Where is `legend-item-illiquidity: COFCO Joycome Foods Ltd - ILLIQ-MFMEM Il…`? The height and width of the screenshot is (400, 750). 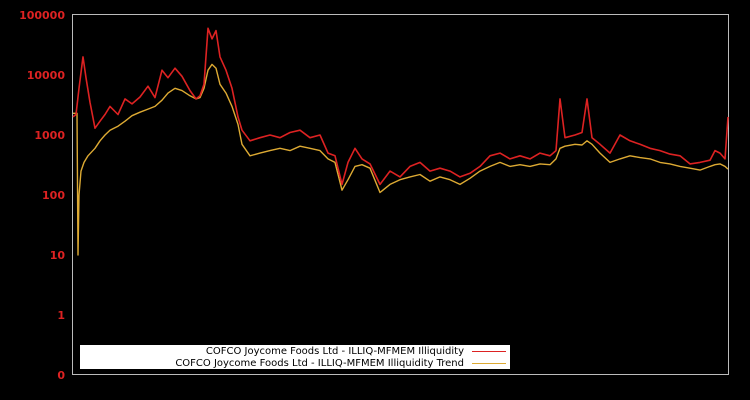 legend-item-illiquidity: COFCO Joycome Foods Ltd - ILLIQ-MFMEM Il… is located at coordinates (356, 351).